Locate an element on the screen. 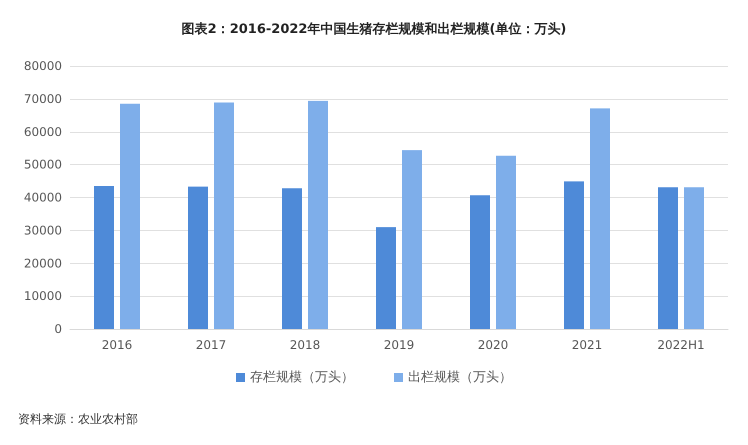 The image size is (748, 445). y-tick-label: 70000 is located at coordinates (43, 99).